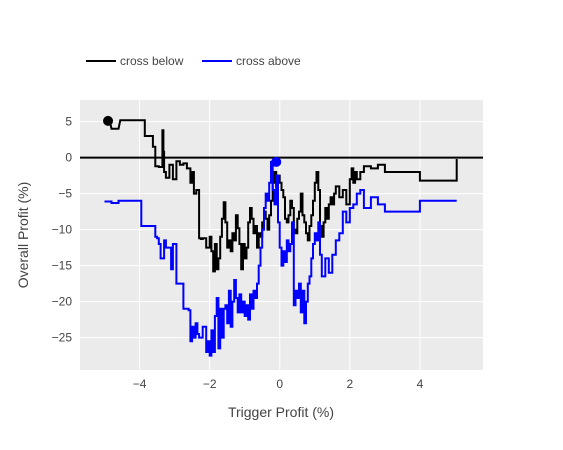  I want to click on x-tick-label: −4, so click(140, 384).